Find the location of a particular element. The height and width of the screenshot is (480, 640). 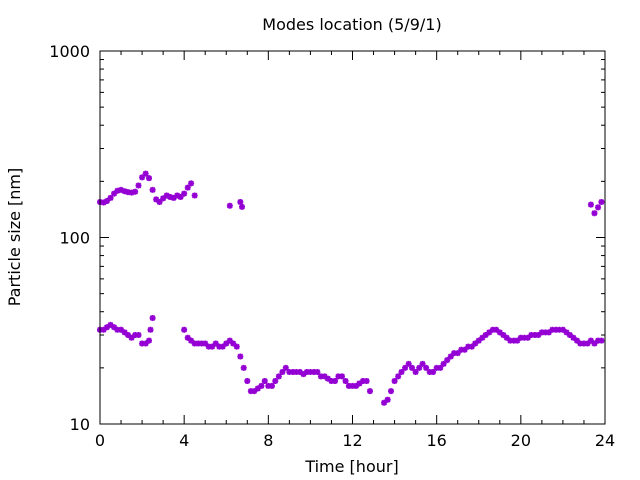

y-tick-label: 10 is located at coordinates (80, 424).